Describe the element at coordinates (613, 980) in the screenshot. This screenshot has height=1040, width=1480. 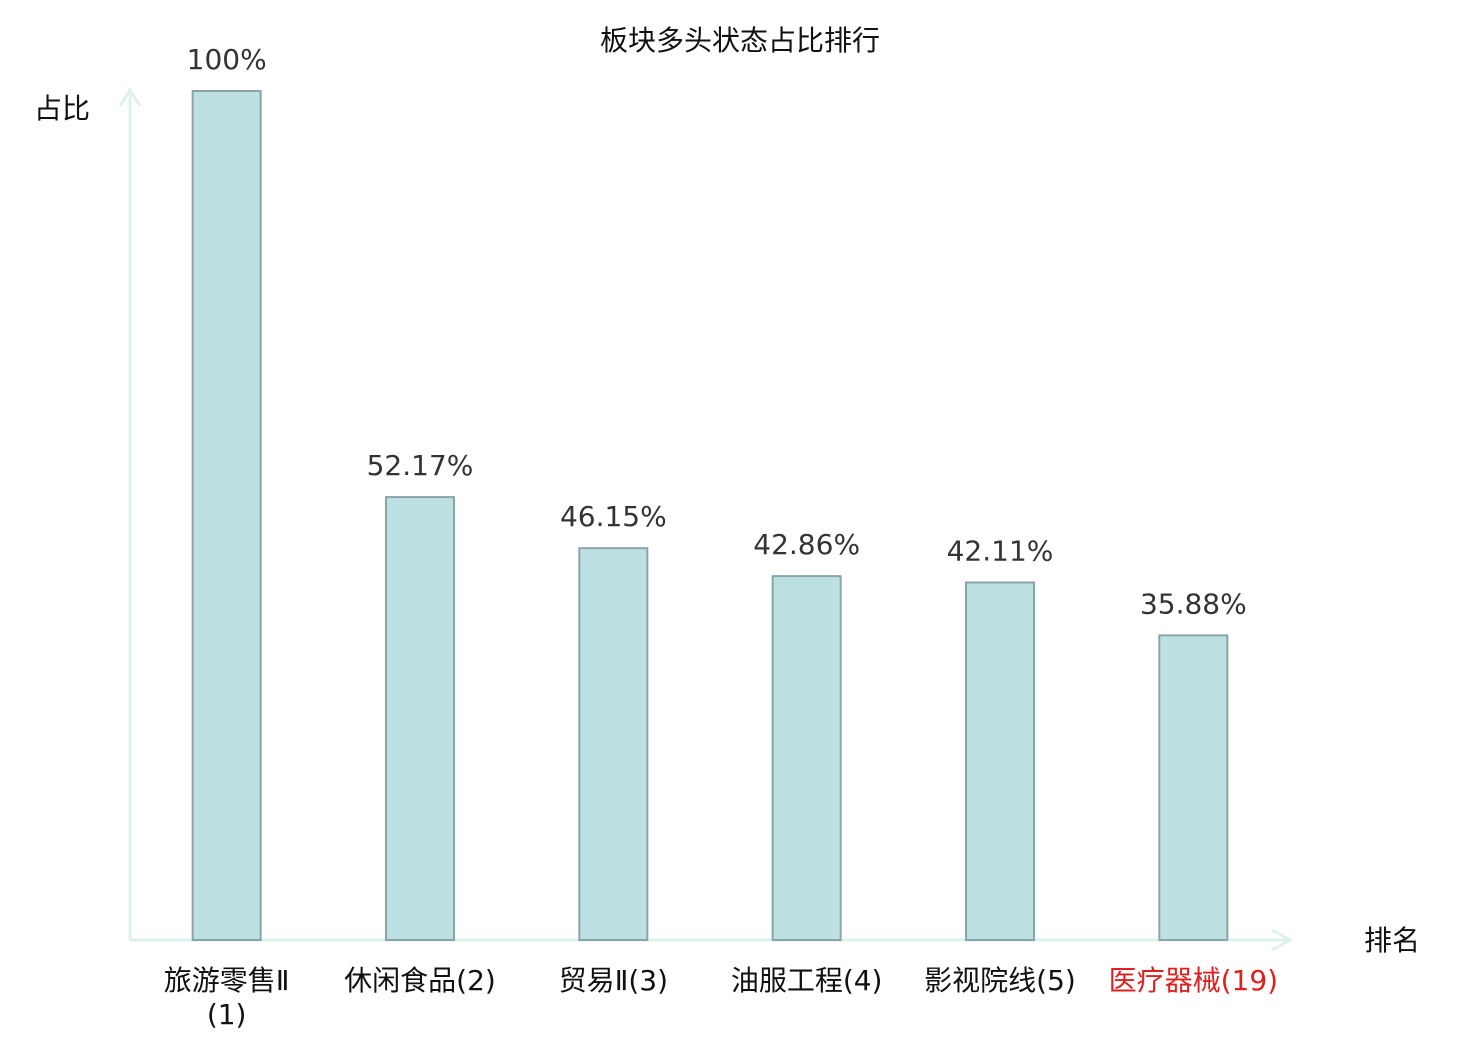
I see `x-tick-label: 贸易Ⅱ(3)` at that location.